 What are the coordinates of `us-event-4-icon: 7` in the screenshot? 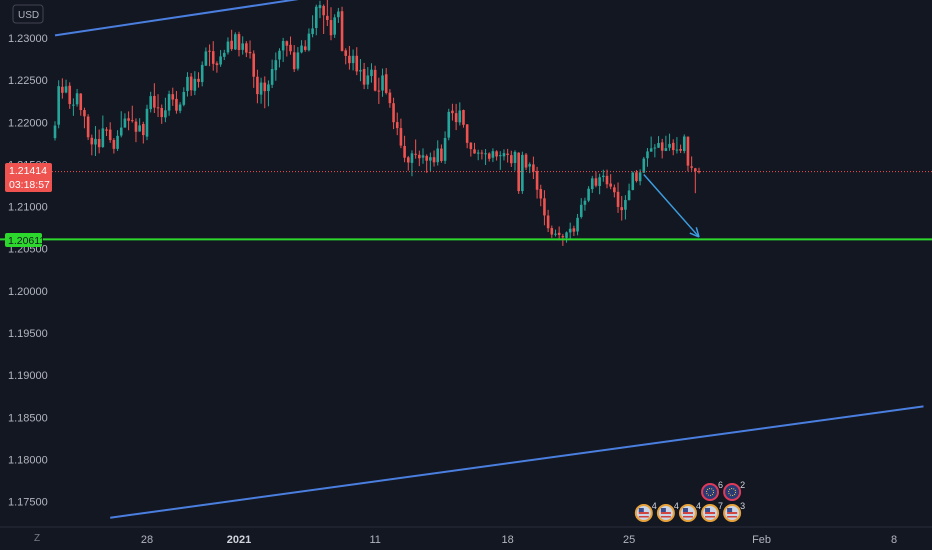 It's located at (712, 511).